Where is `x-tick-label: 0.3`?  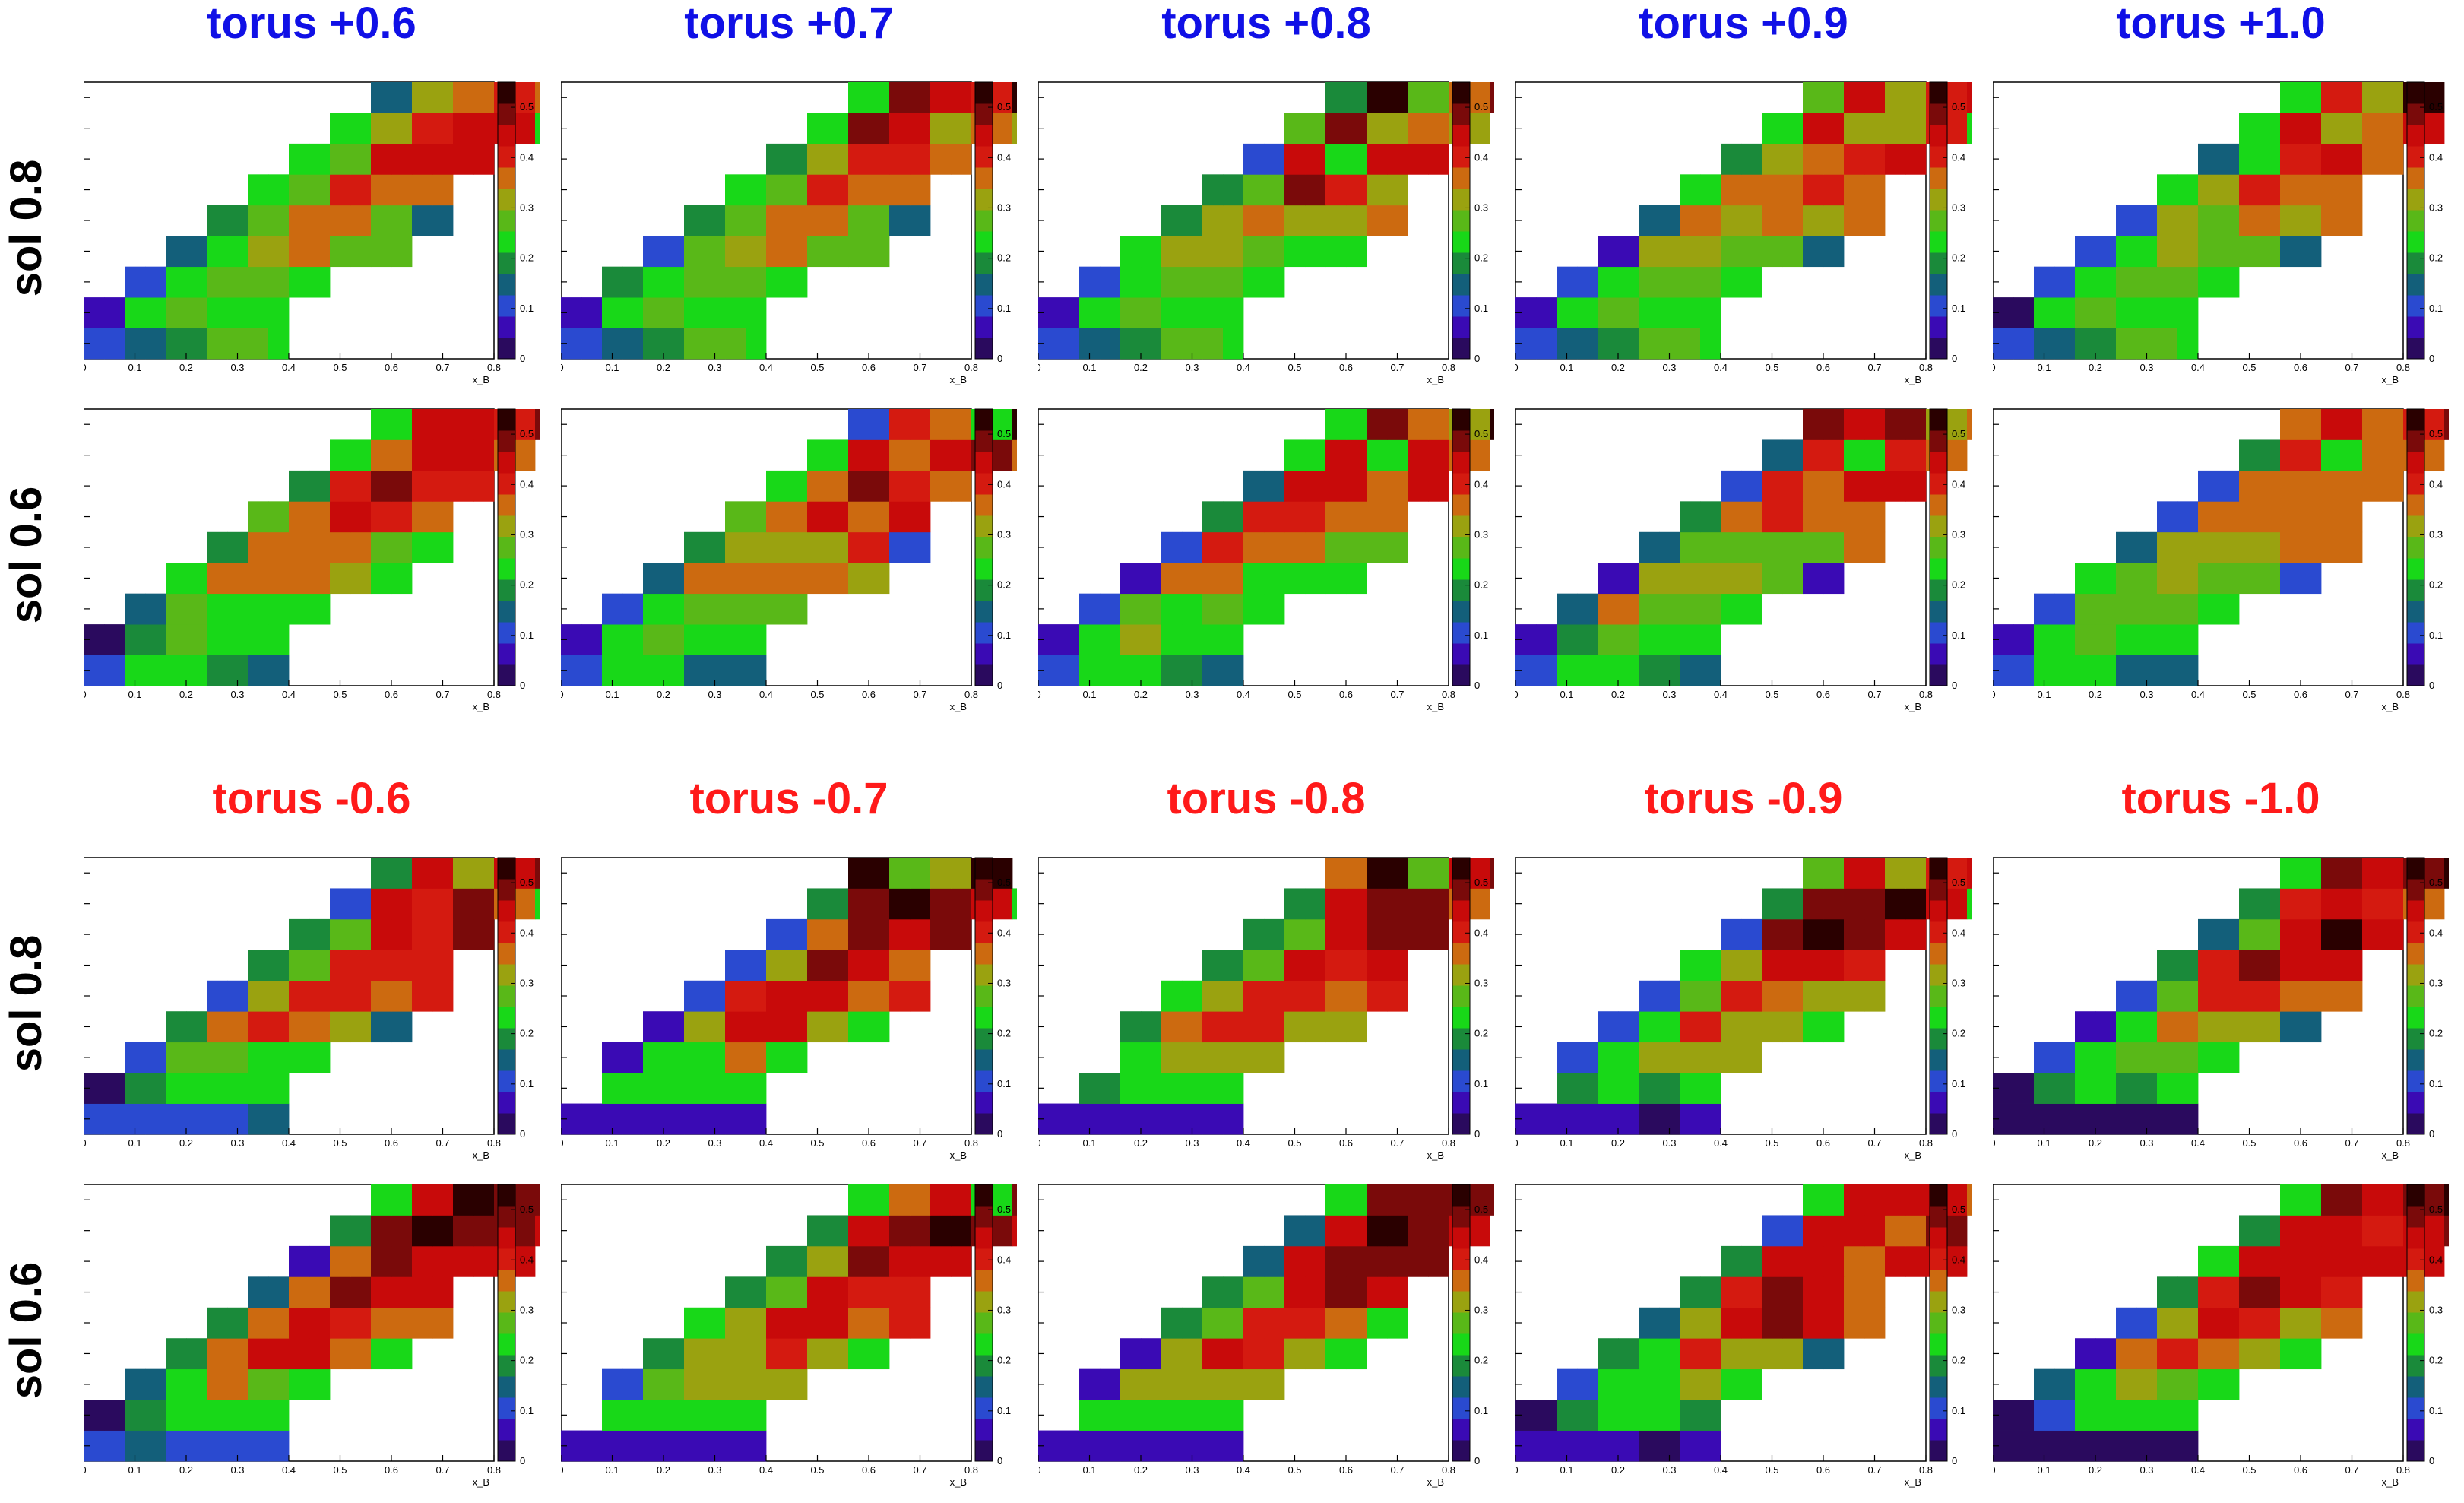
x-tick-label: 0.3 is located at coordinates (237, 1470).